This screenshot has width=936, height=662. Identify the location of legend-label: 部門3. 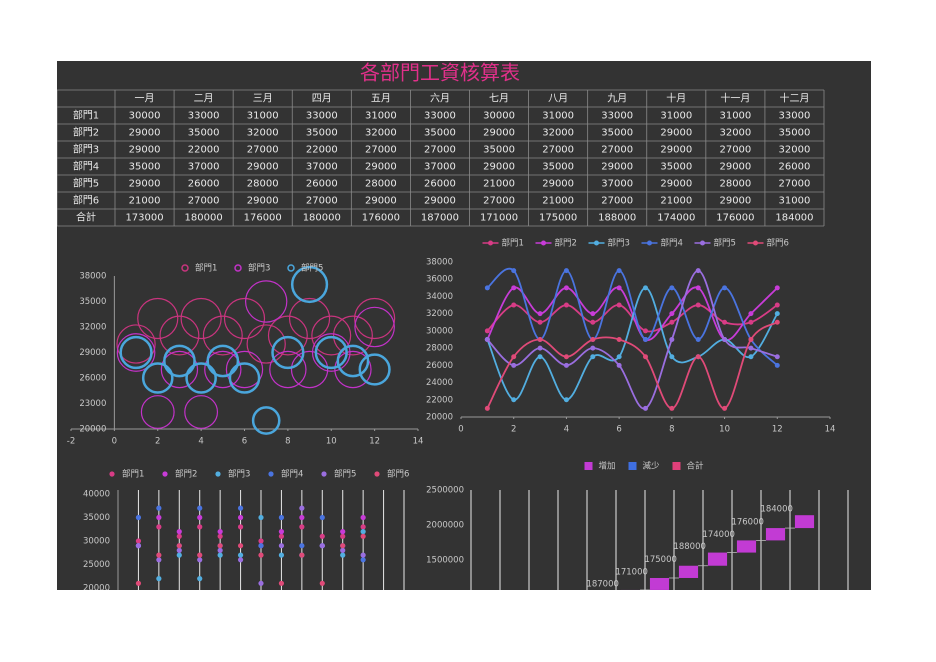
(239, 474).